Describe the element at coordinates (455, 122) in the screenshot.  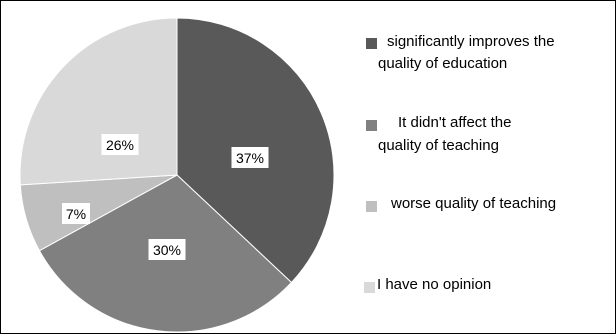
I see `legend-label-2-line-1: It didn't affect the` at that location.